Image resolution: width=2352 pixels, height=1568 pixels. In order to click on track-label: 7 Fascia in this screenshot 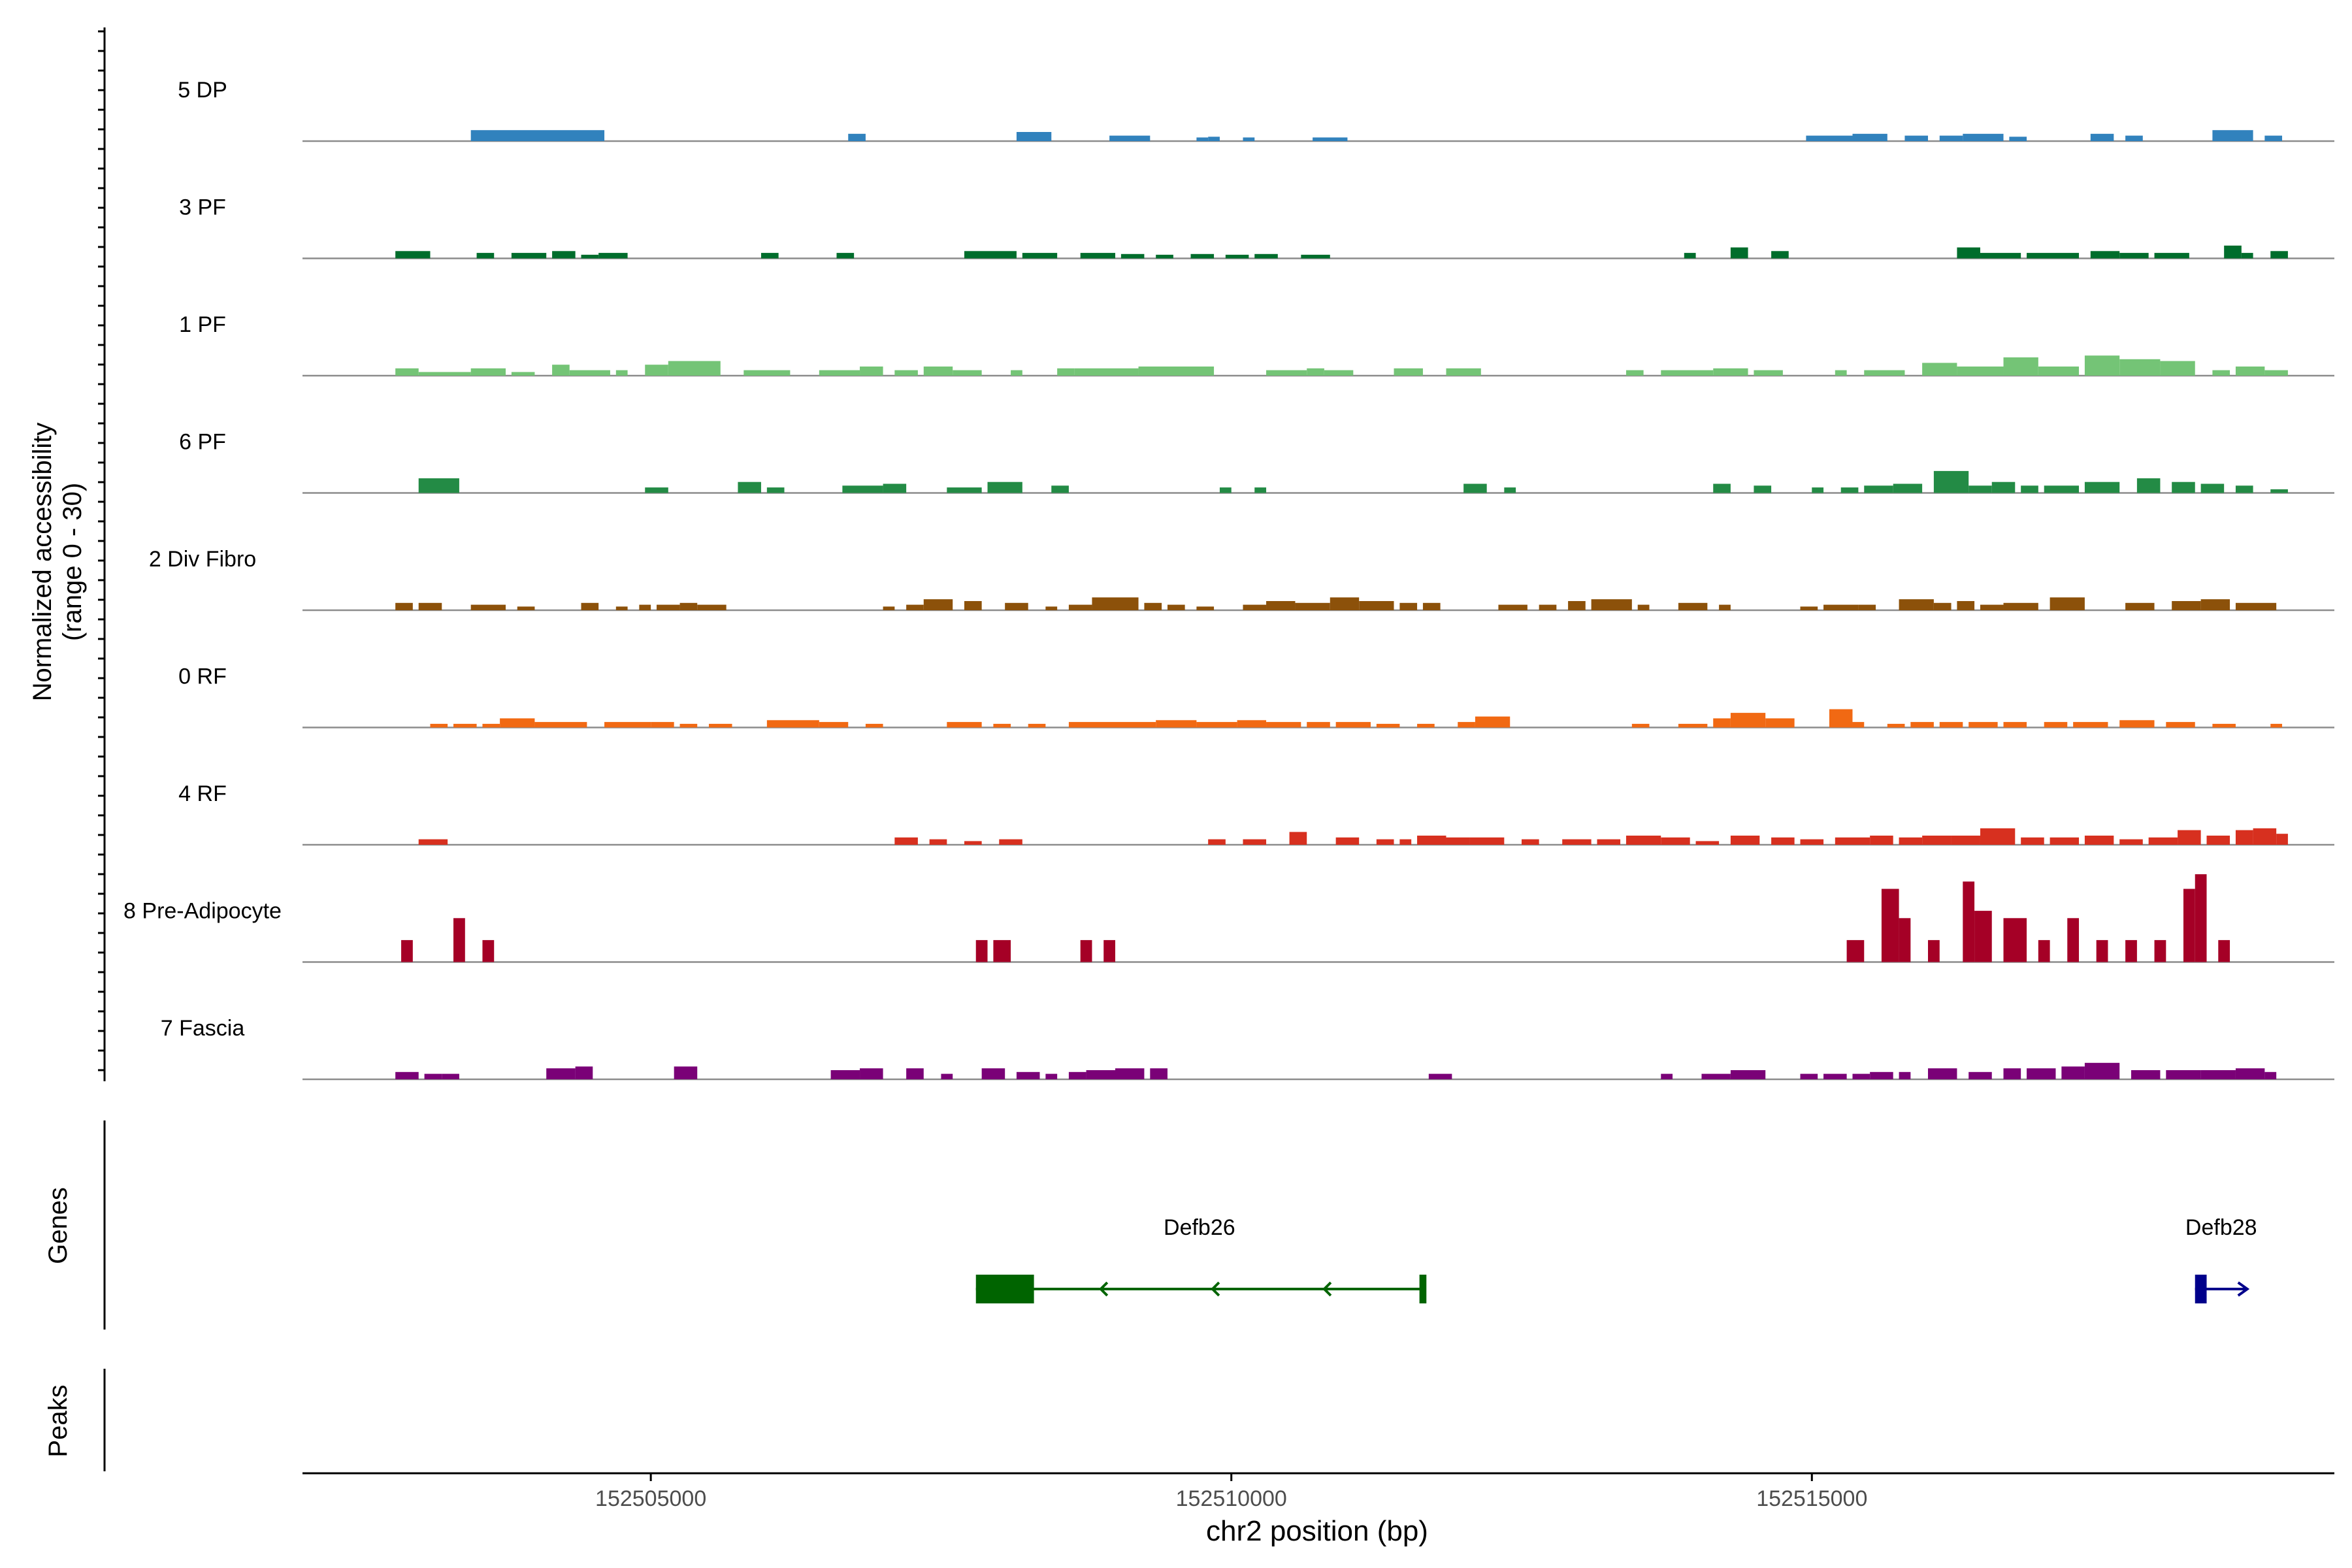, I will do `click(203, 1028)`.